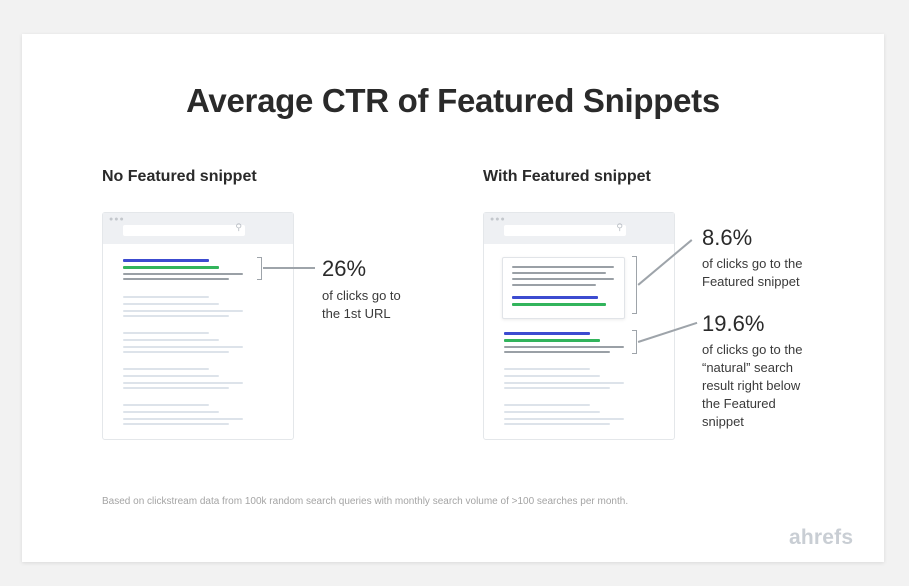  What do you see at coordinates (559, 304) in the screenshot?
I see `snippet-url-line` at bounding box center [559, 304].